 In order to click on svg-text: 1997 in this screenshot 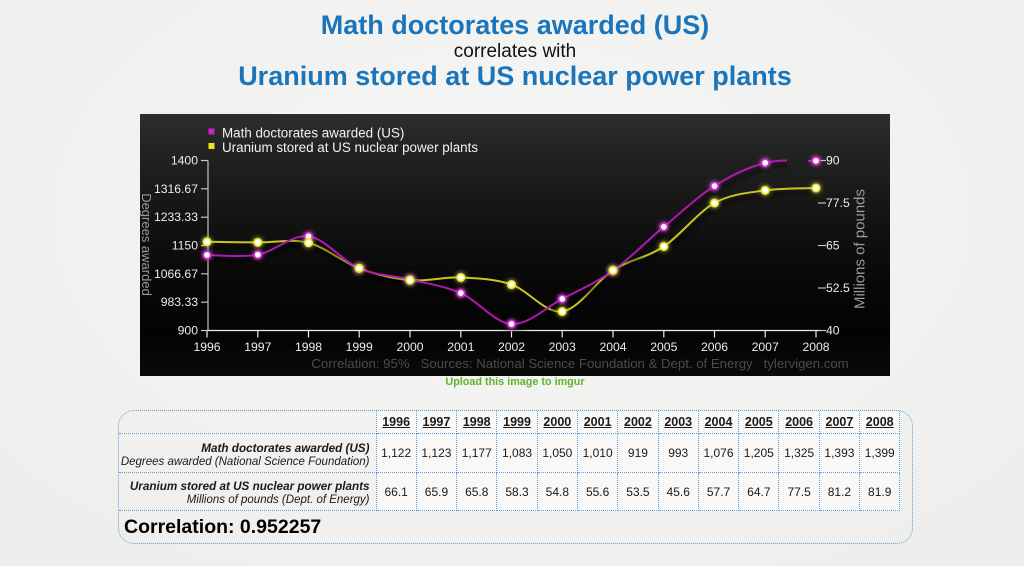, I will do `click(257, 347)`.